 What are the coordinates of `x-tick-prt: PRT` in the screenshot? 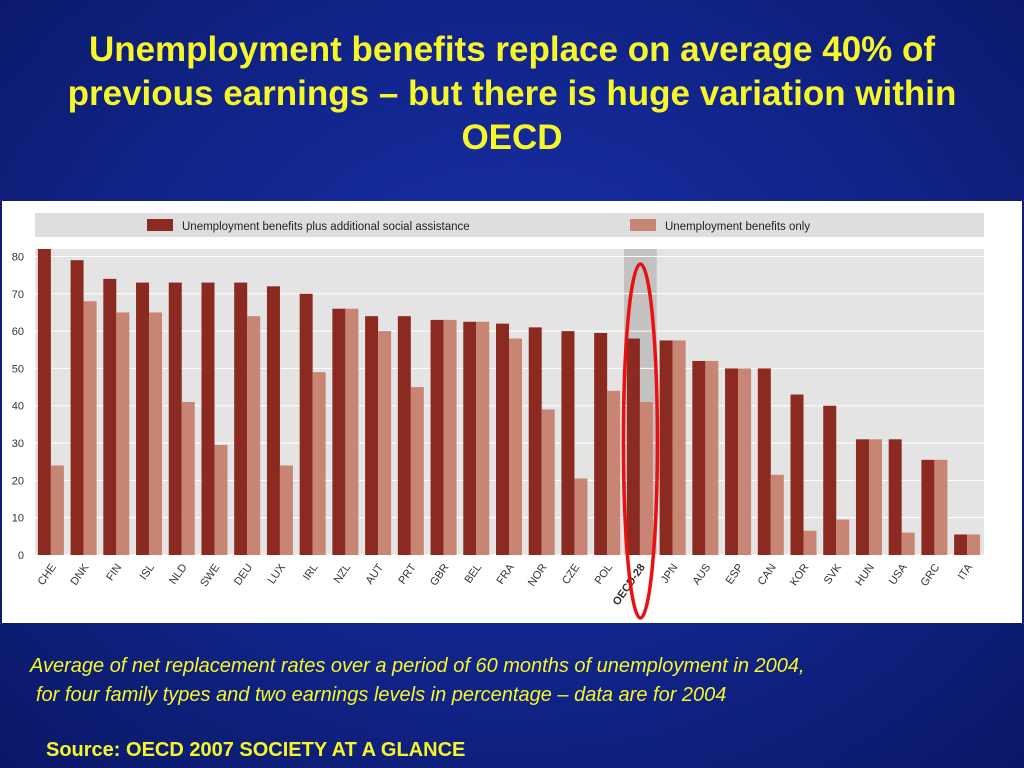 It's located at (407, 574).